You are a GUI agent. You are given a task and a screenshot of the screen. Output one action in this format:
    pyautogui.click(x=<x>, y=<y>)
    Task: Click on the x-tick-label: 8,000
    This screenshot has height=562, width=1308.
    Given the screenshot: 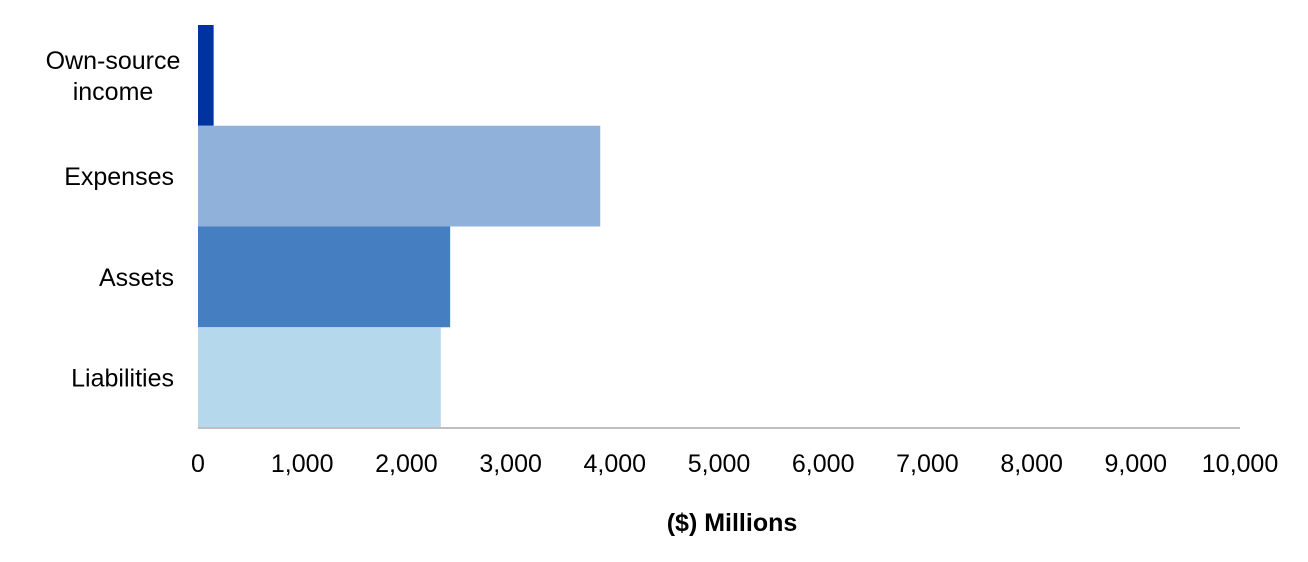 What is the action you would take?
    pyautogui.click(x=1031, y=464)
    